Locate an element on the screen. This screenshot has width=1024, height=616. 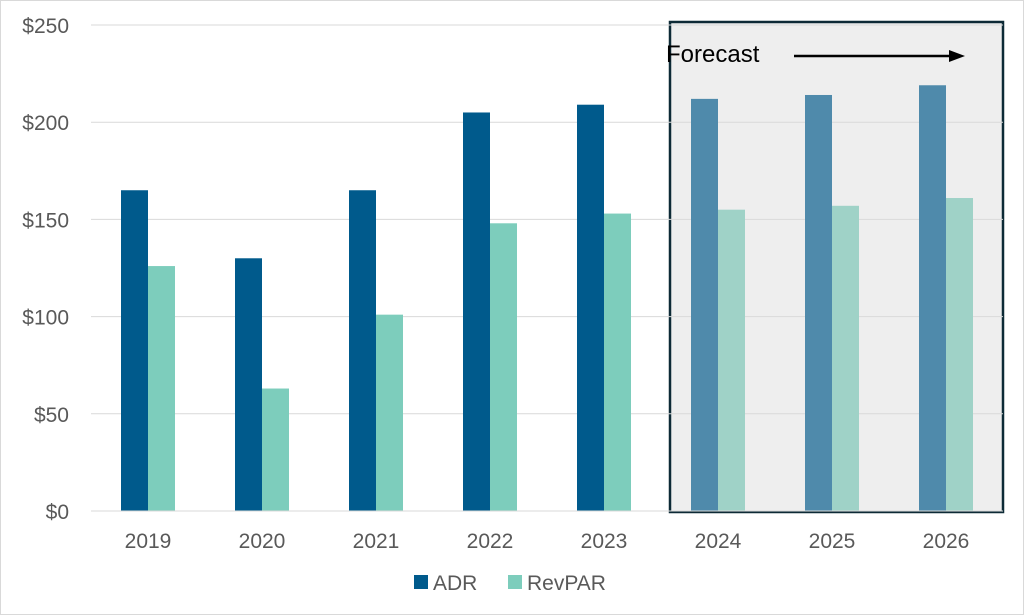
bar-adr-2020 is located at coordinates (248, 384).